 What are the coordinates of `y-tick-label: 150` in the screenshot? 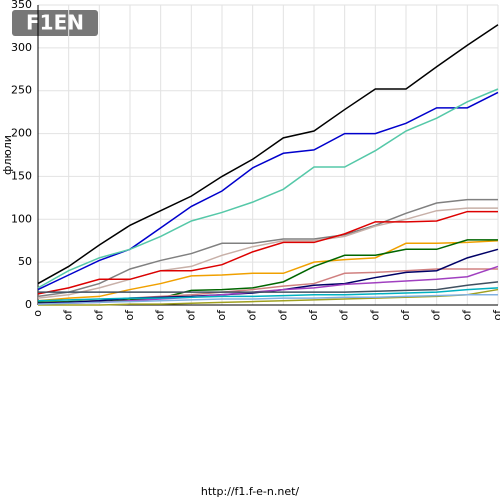 It's located at (21, 175).